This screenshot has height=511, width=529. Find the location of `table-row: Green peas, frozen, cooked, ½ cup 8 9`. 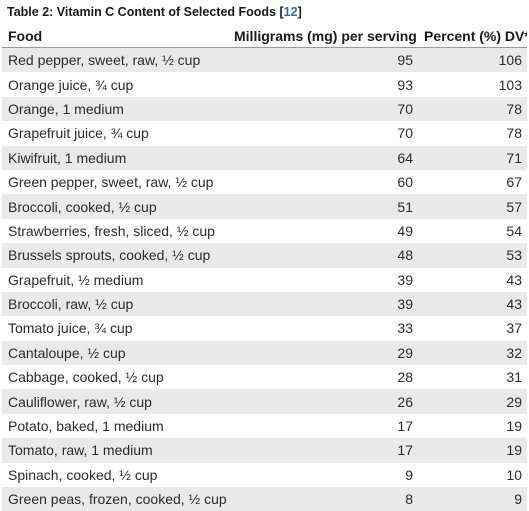

table-row: Green peas, frozen, cooked, ½ cup 8 9 is located at coordinates (264, 499).